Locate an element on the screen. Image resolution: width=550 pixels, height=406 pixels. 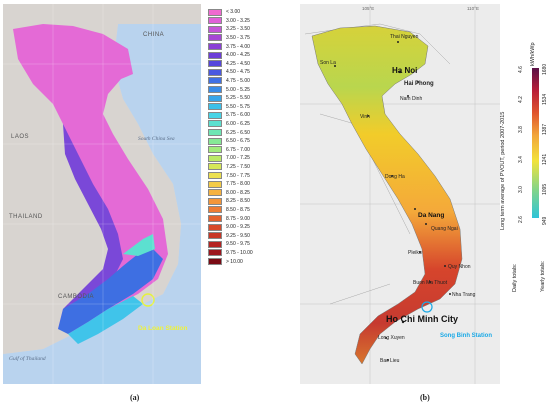
legend-a-row: 9.25 - 9.50 is located at coordinates (229, 236).